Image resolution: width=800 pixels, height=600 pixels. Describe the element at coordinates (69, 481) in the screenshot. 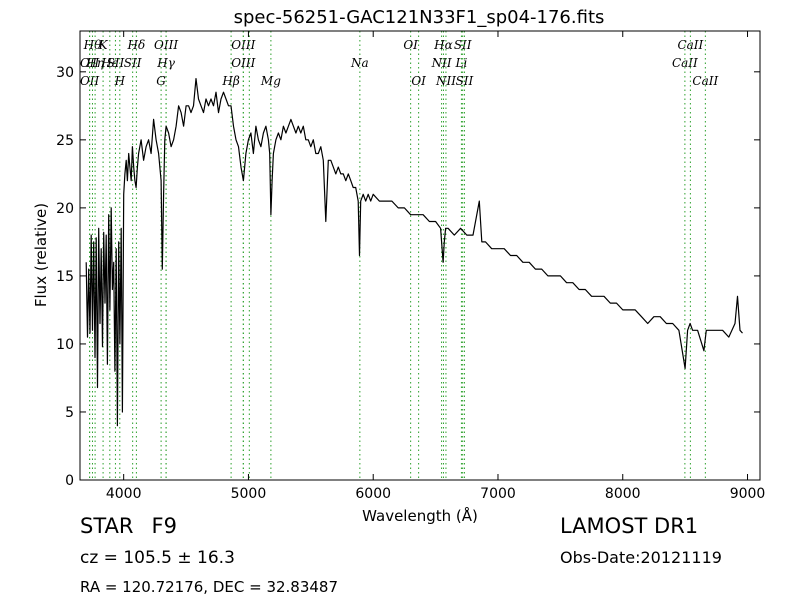

I see `y-tick-label: 0` at that location.